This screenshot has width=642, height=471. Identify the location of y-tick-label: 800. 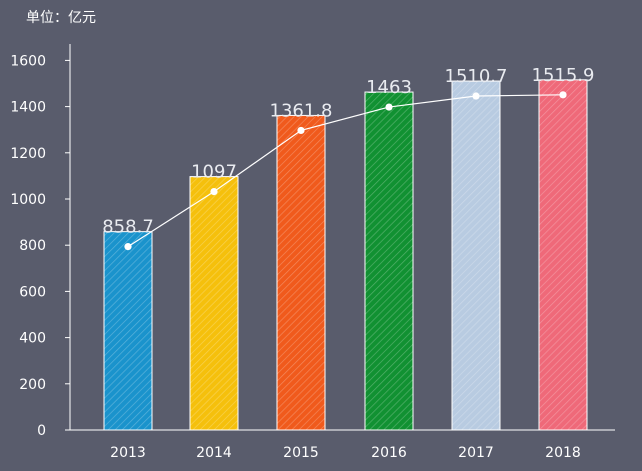
(32, 246).